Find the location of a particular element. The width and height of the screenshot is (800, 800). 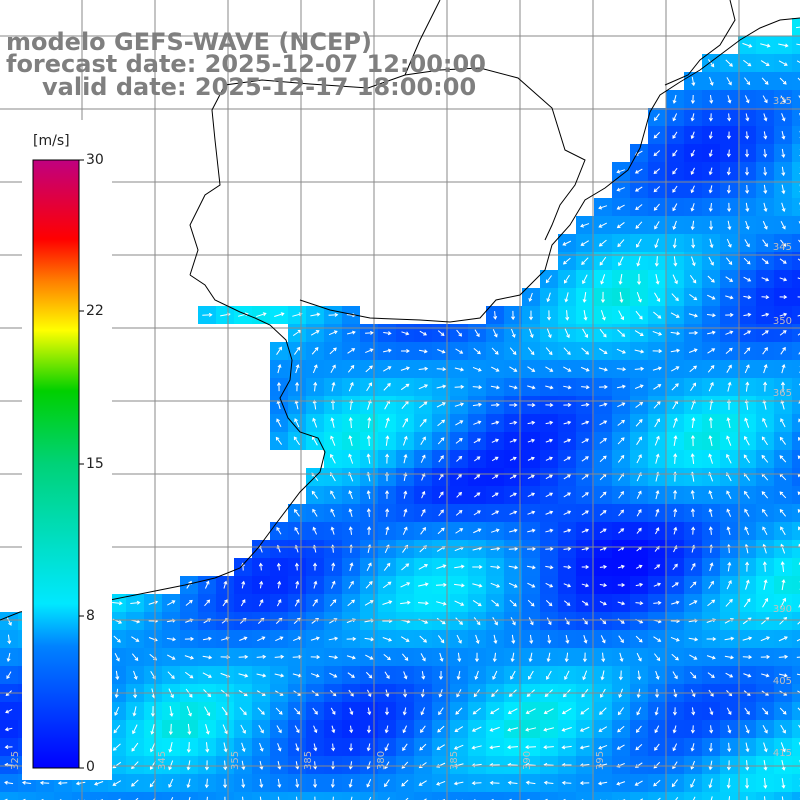

right-grid-label: 415 is located at coordinates (782, 753).